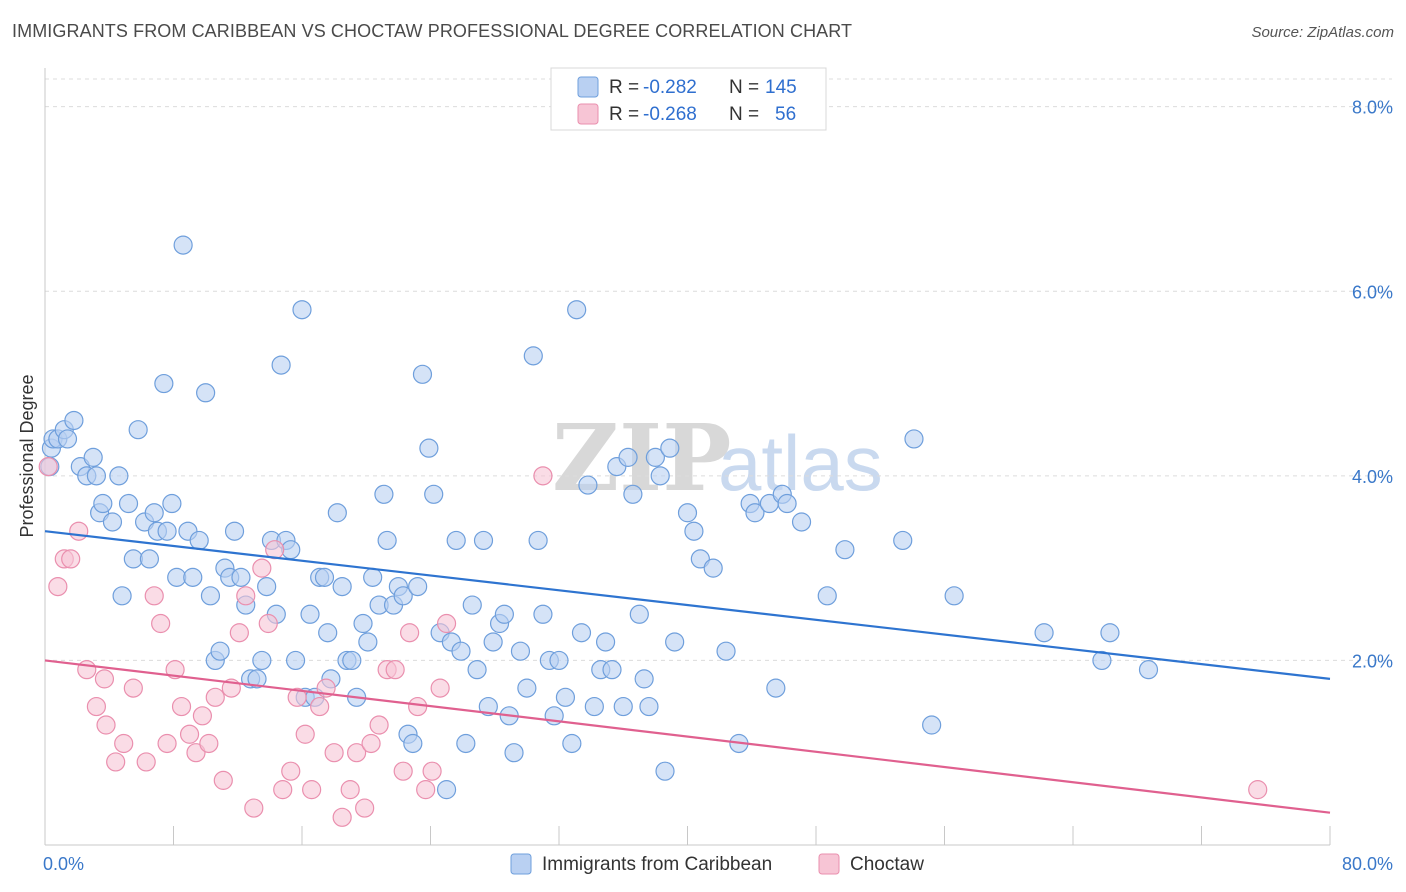  Describe the element at coordinates (588, 87) in the screenshot. I see `stats-legend-swatch-blue` at that location.